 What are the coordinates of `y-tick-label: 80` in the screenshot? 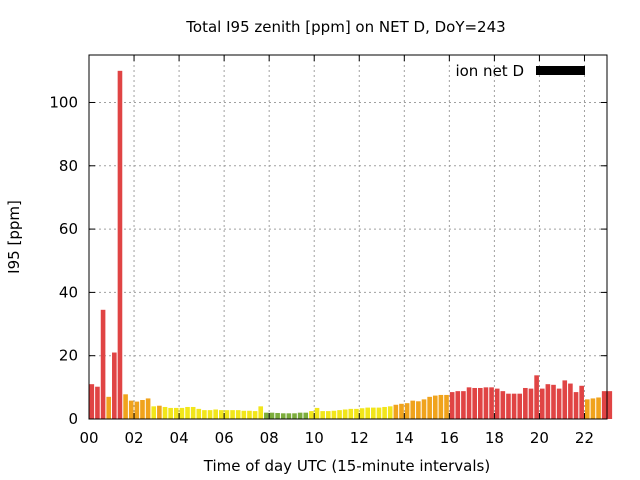 It's located at (68, 166).